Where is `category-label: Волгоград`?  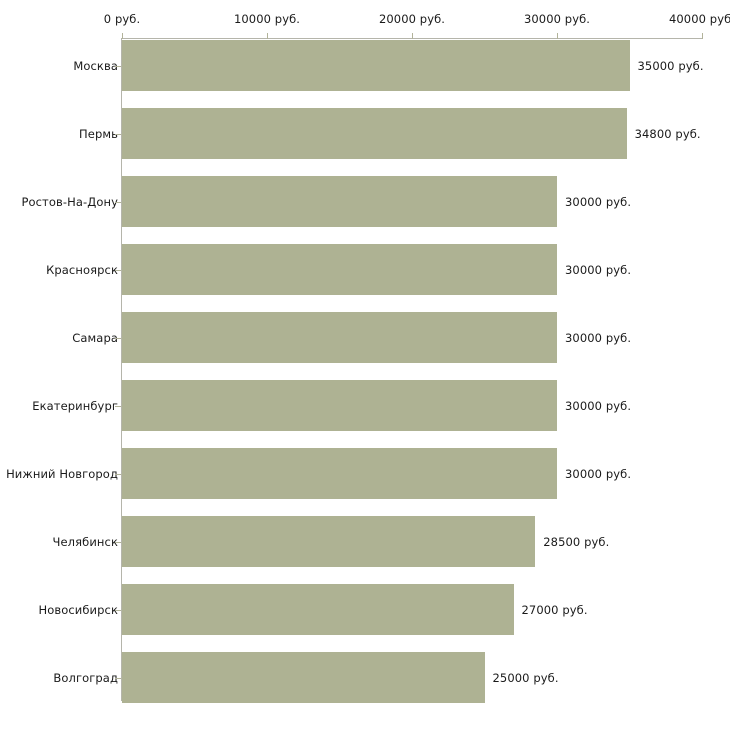 category-label: Волгоград is located at coordinates (85, 677).